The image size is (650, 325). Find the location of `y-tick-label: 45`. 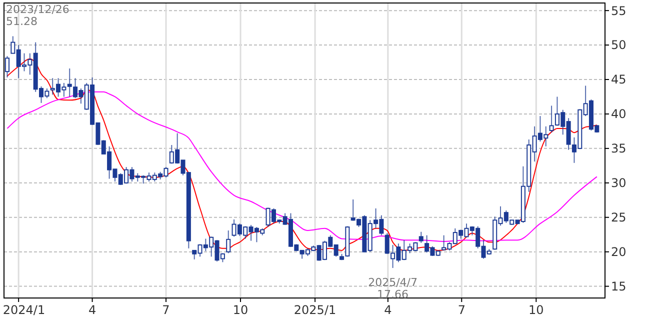

y-tick-label: 45 is located at coordinates (618, 79).